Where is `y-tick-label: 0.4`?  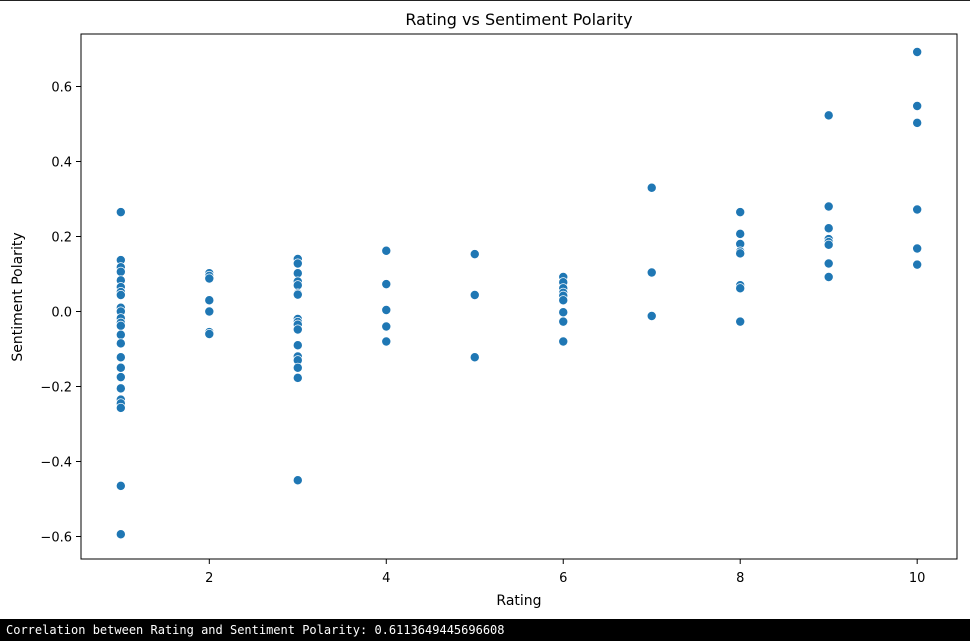 y-tick-label: 0.4 is located at coordinates (61, 163).